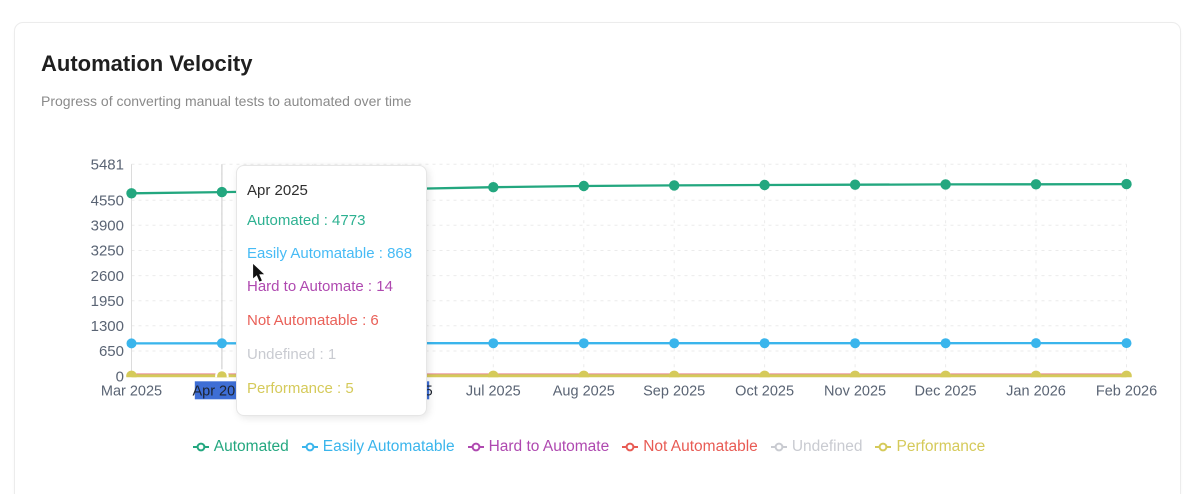 The height and width of the screenshot is (494, 1198). I want to click on svg-text: Nov 2025, so click(855, 391).